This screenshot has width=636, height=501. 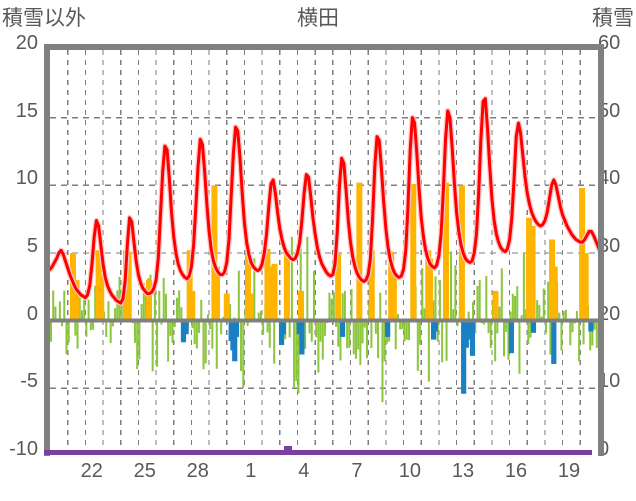 I want to click on right-axis-title: 積雪, so click(x=613, y=18).